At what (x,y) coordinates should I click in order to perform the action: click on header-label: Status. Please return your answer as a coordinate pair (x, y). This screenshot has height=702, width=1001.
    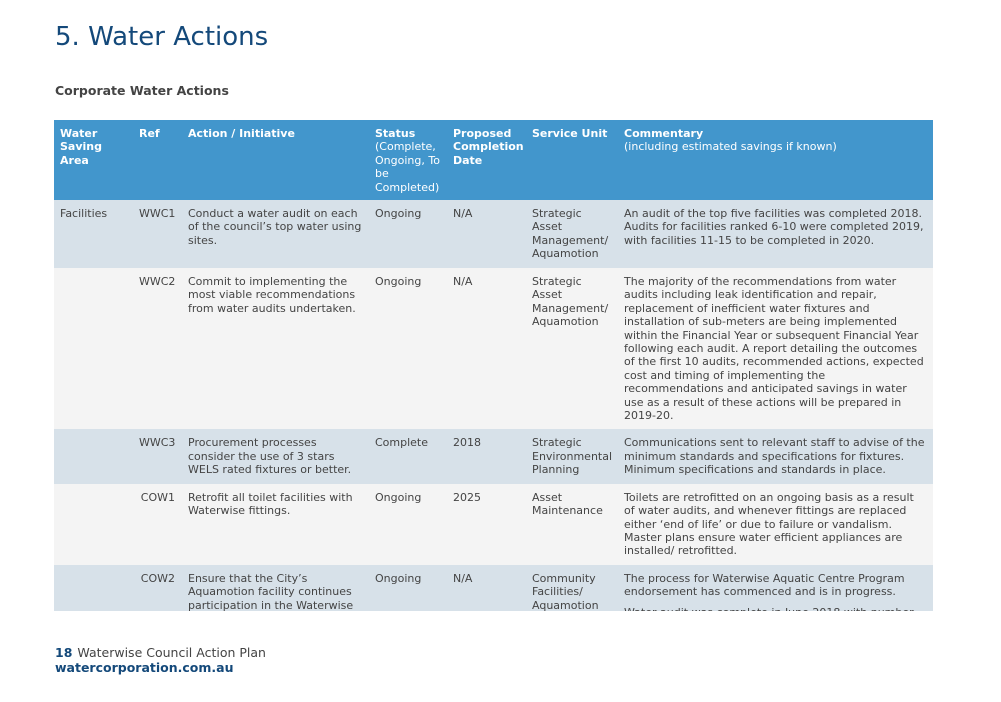
    Looking at the image, I should click on (395, 133).